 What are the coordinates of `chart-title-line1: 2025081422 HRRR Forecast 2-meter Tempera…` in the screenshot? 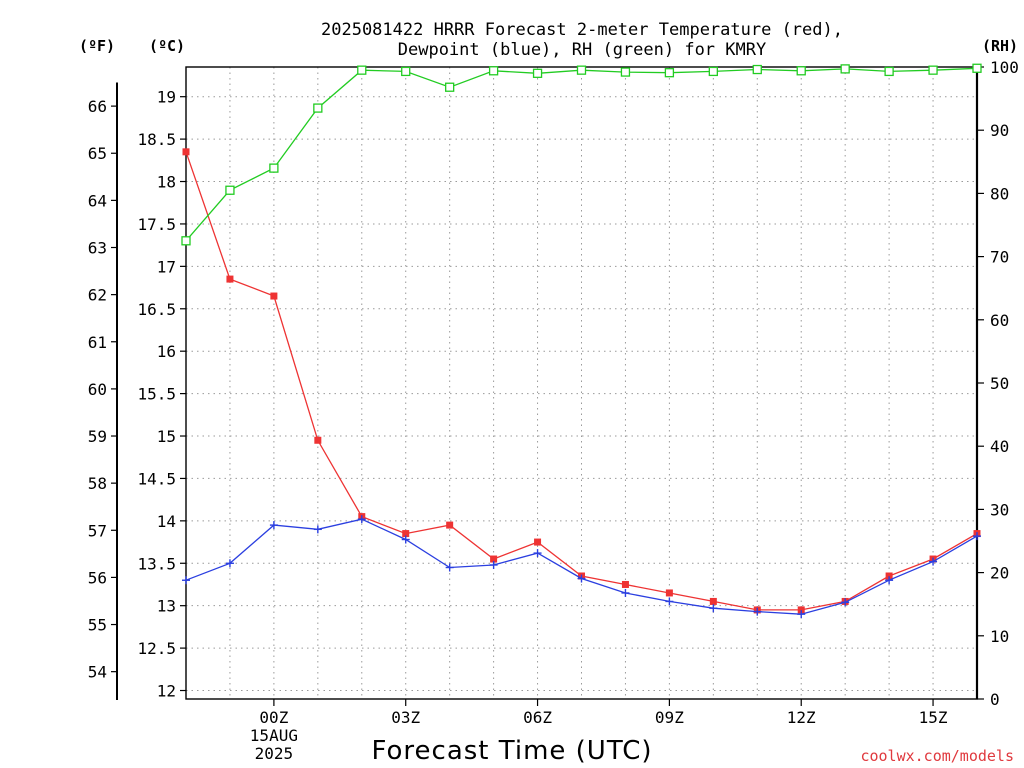 It's located at (582, 30).